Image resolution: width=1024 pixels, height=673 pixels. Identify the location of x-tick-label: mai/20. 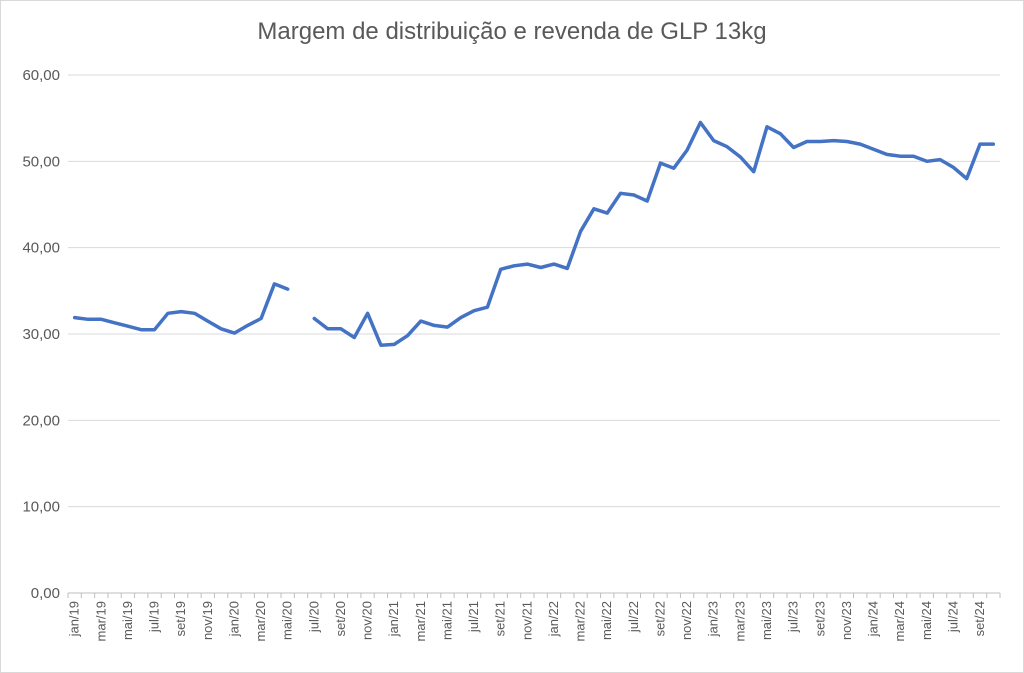
(287, 620).